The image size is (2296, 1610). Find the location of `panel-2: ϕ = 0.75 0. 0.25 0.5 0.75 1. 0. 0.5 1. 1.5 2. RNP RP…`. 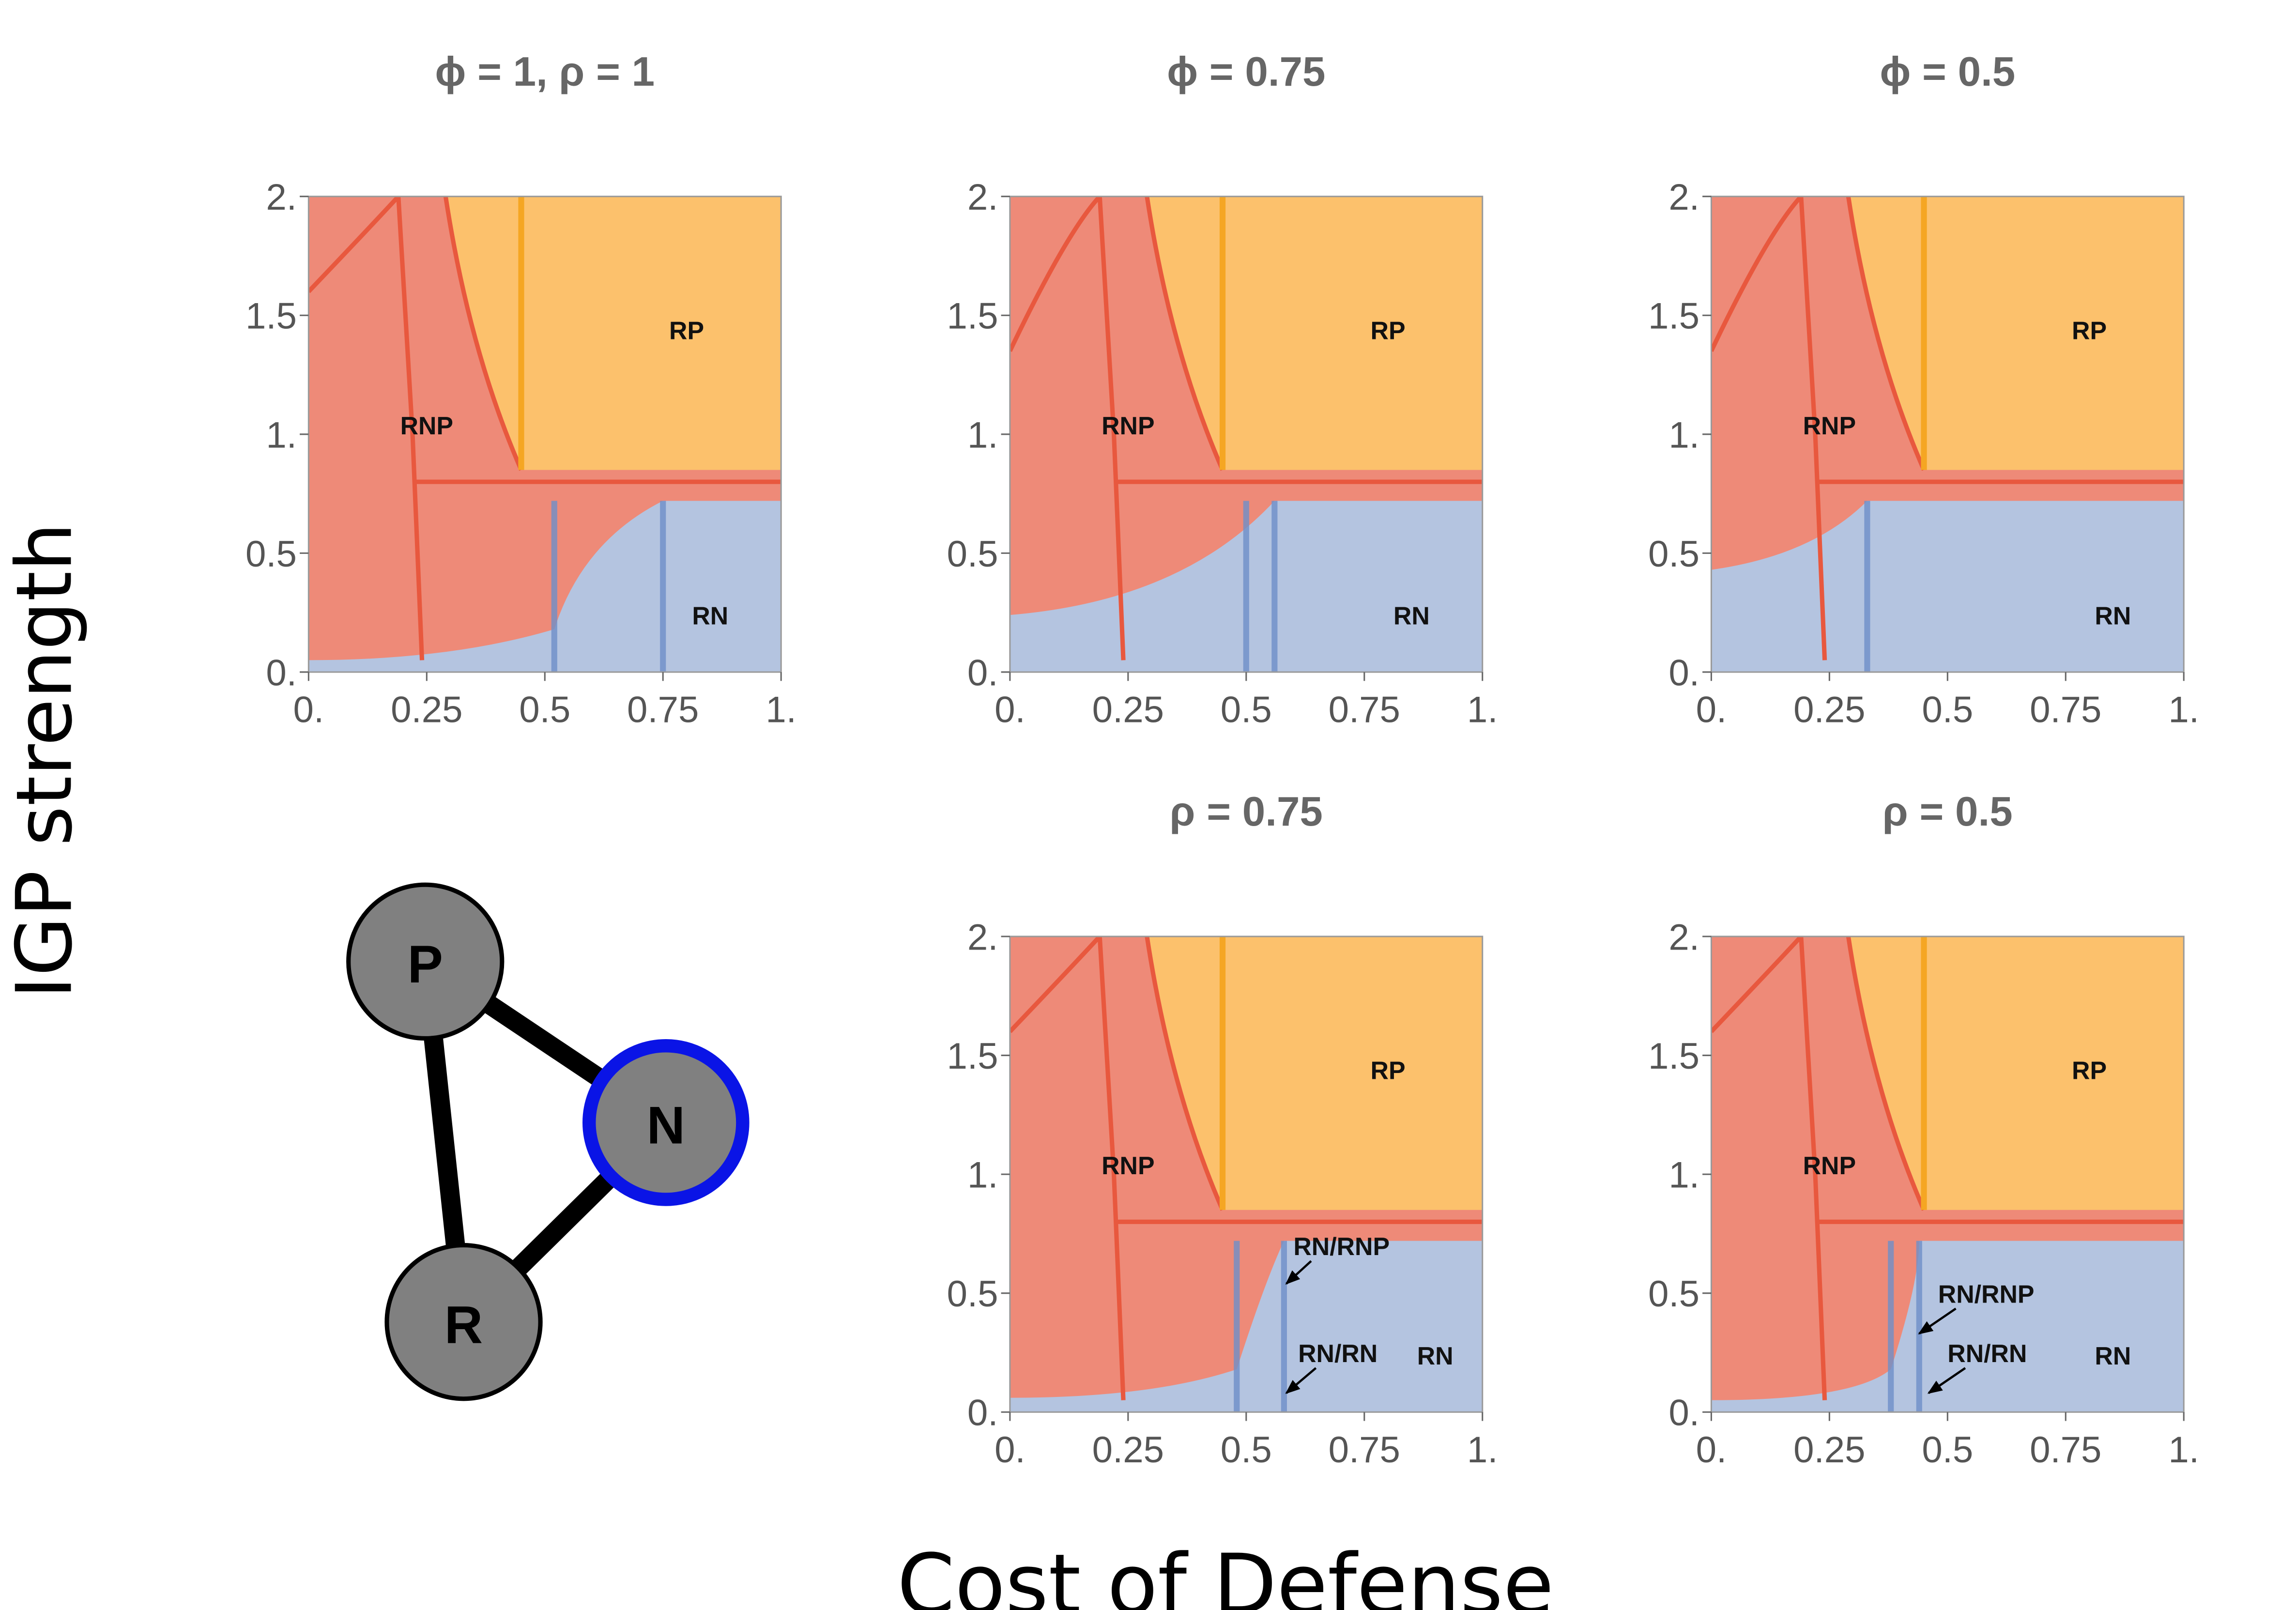

panel-2: ϕ = 0.75 0. 0.25 0.5 0.75 1. 0. 0.5 1. 1.5 2. RNP RP… is located at coordinates (1222, 390).